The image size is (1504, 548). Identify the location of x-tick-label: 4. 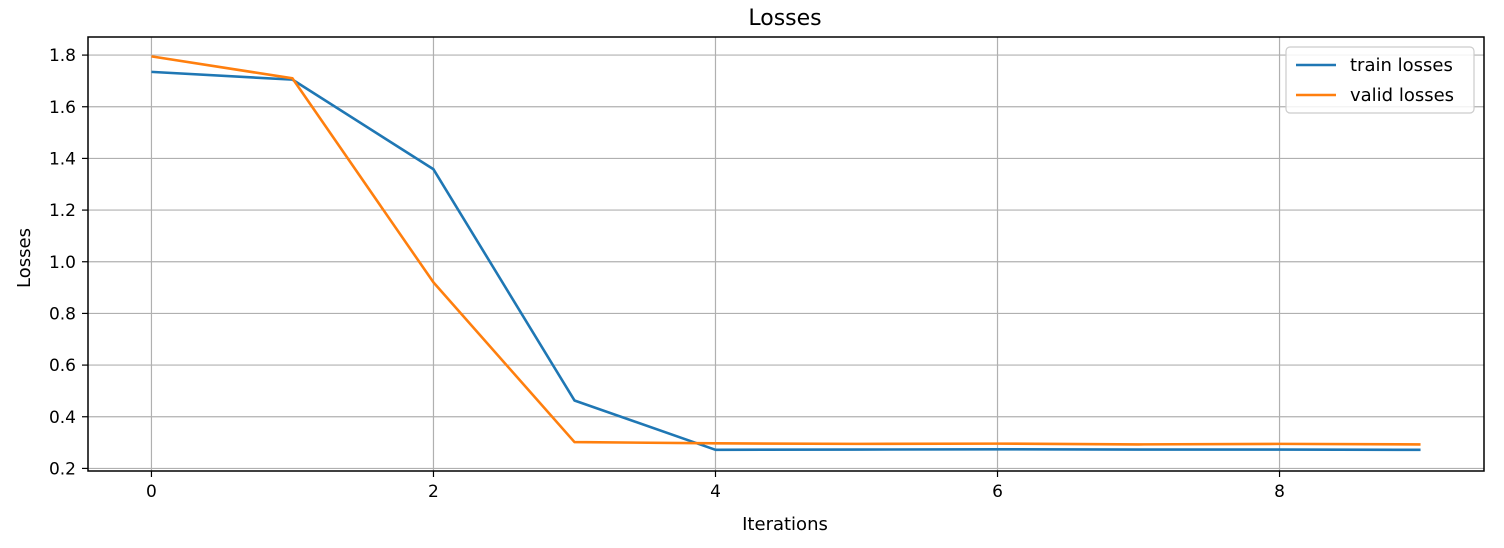
(715, 492).